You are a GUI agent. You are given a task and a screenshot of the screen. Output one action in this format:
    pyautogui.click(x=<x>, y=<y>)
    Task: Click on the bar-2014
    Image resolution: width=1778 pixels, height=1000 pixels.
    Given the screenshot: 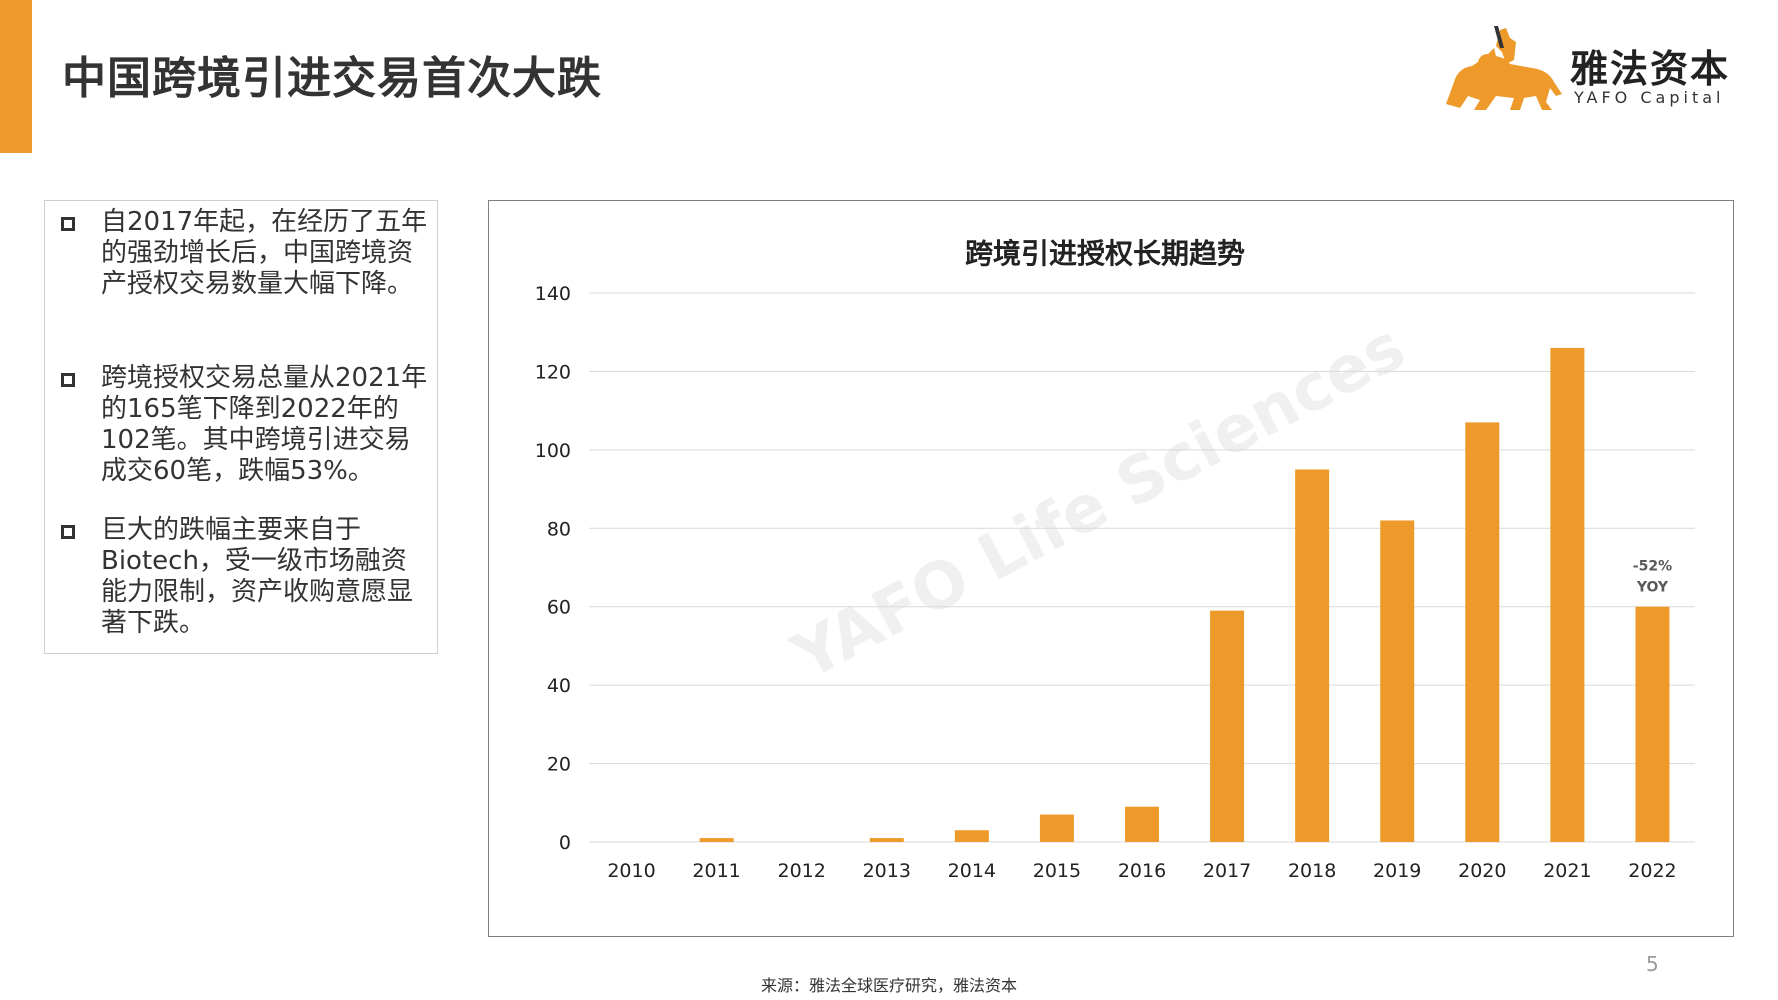 What is the action you would take?
    pyautogui.click(x=971, y=836)
    